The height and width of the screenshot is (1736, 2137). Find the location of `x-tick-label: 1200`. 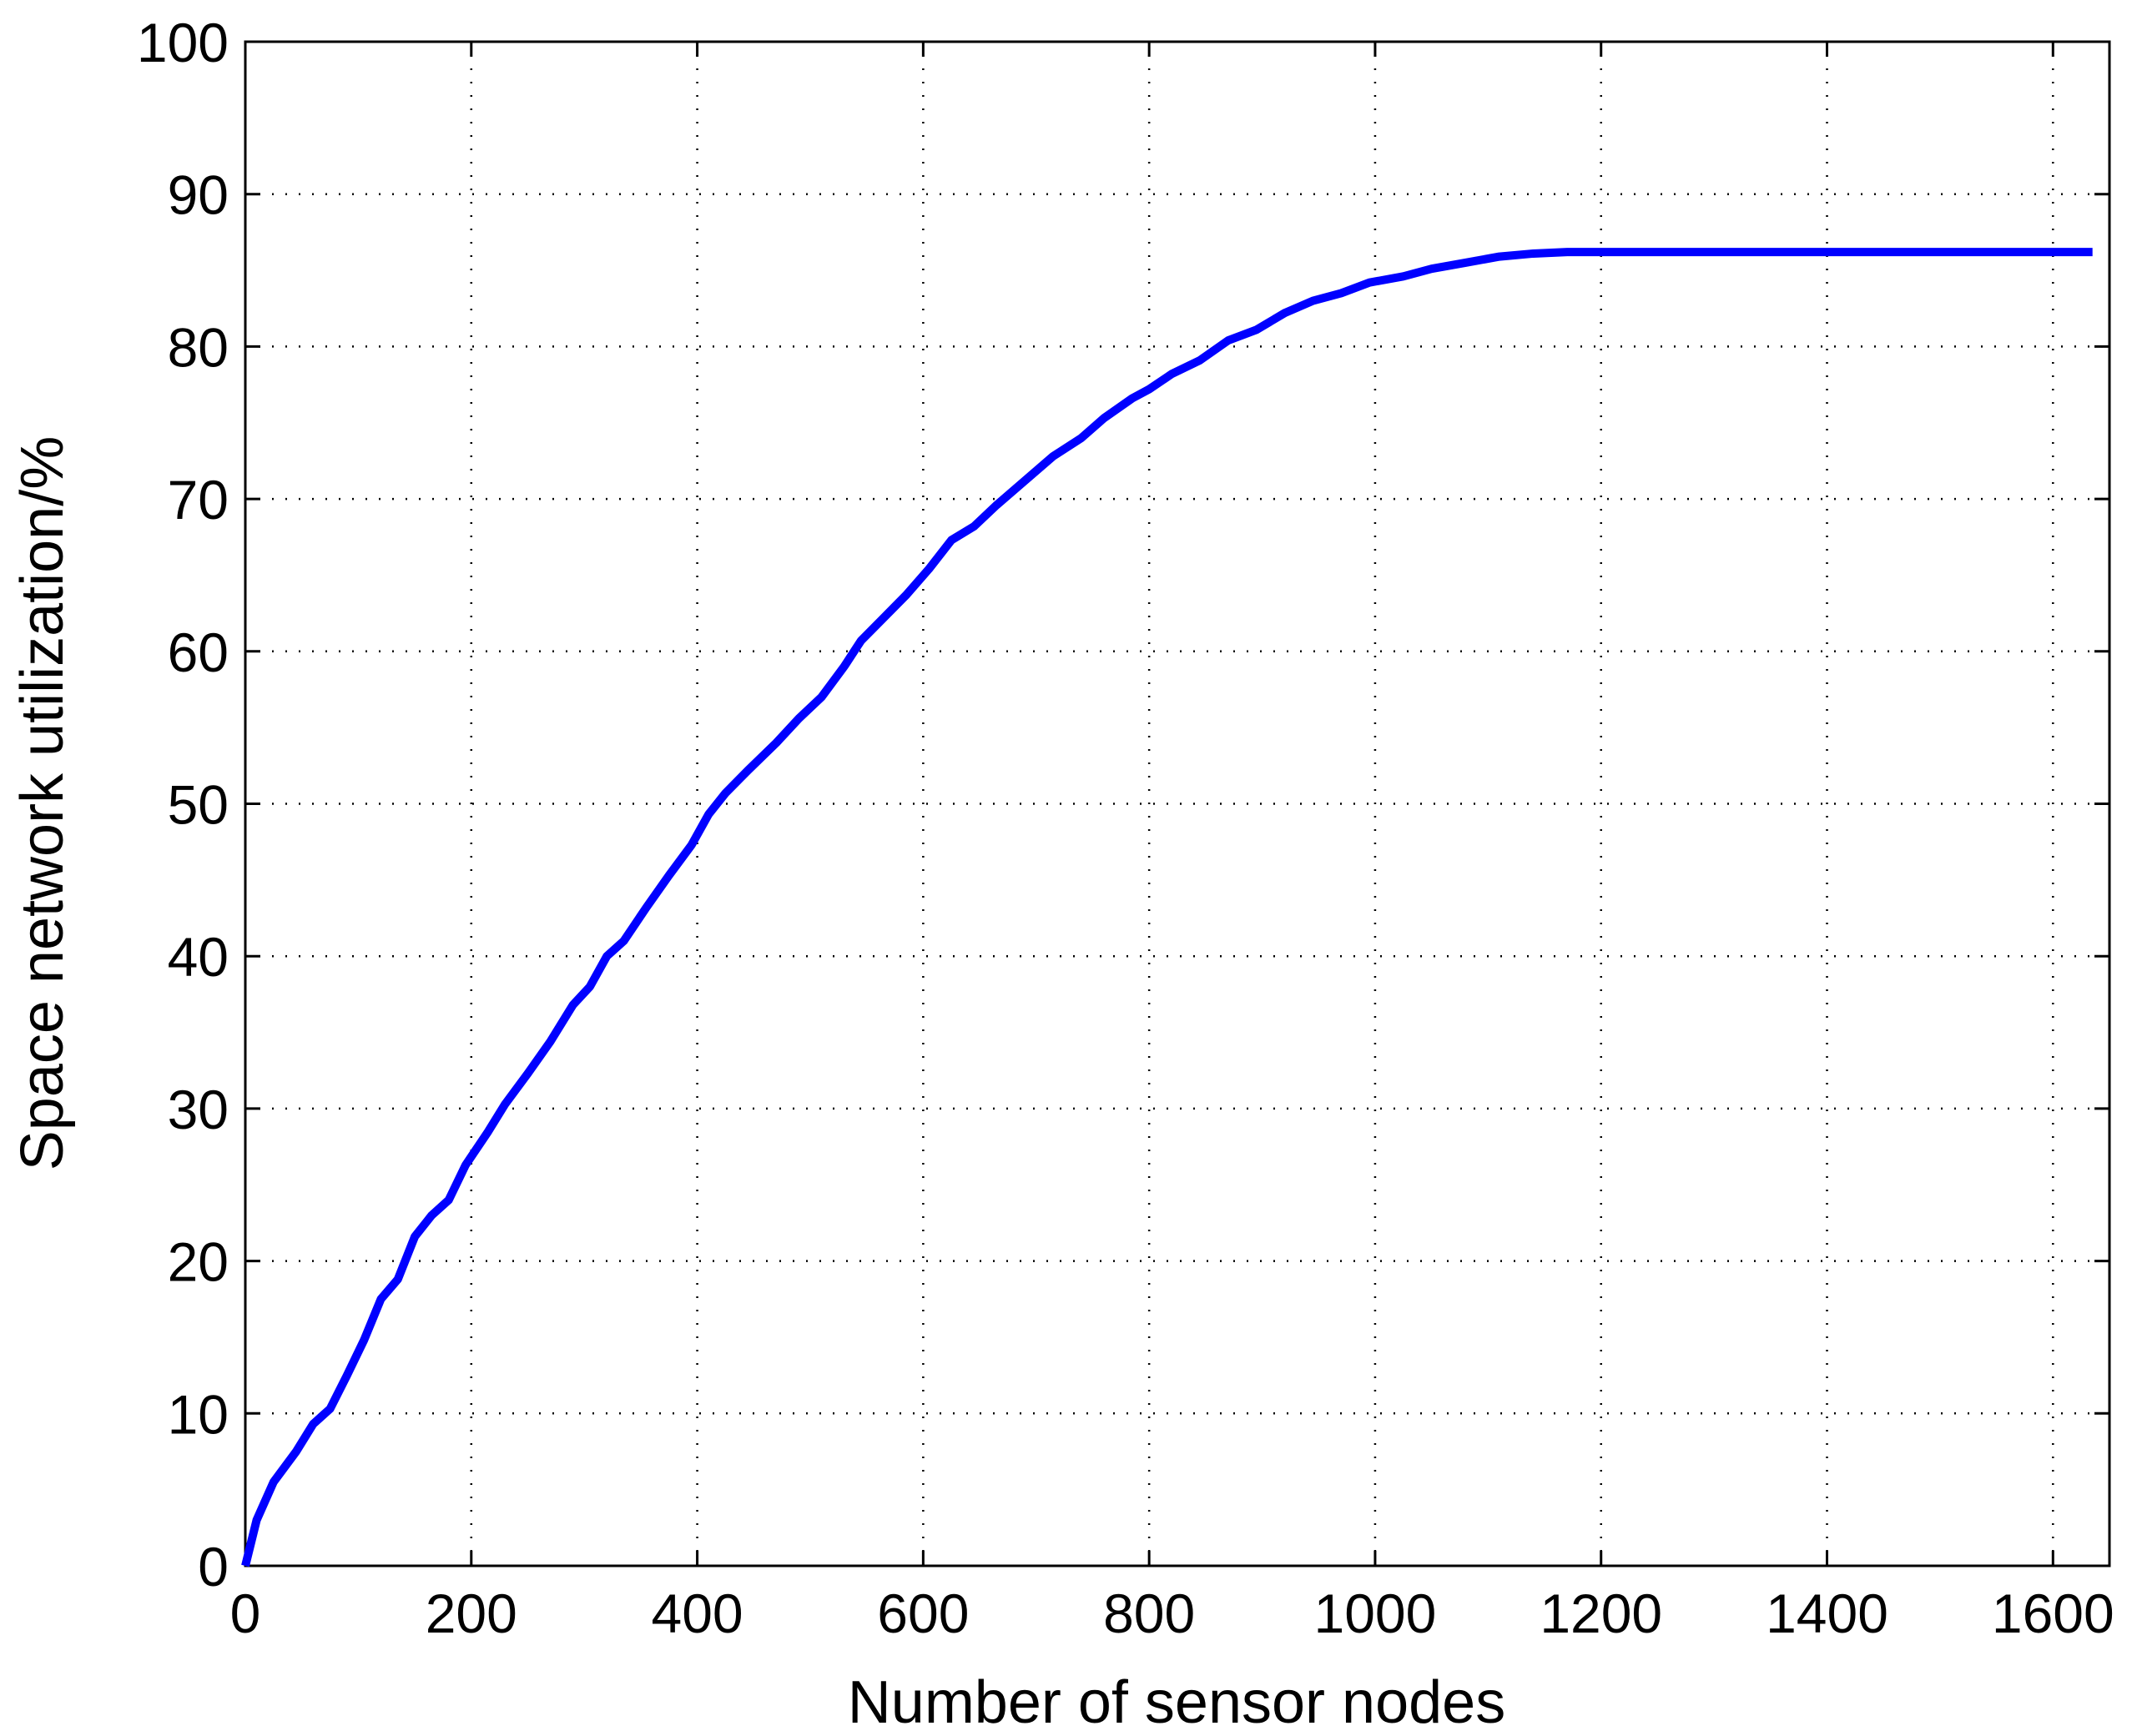

x-tick-label: 1200 is located at coordinates (1601, 1613).